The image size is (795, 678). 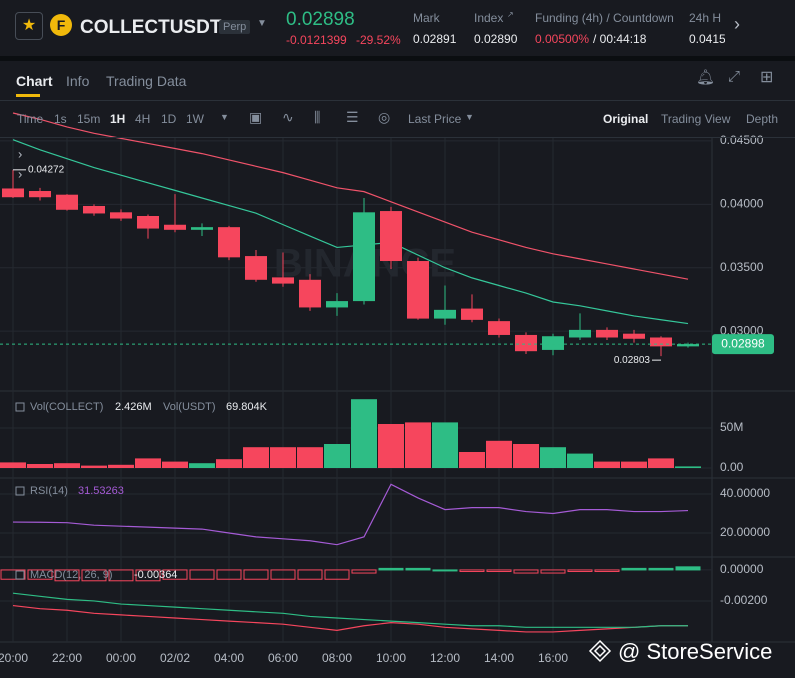 I want to click on y-tick-label: 50M, so click(x=731, y=427).